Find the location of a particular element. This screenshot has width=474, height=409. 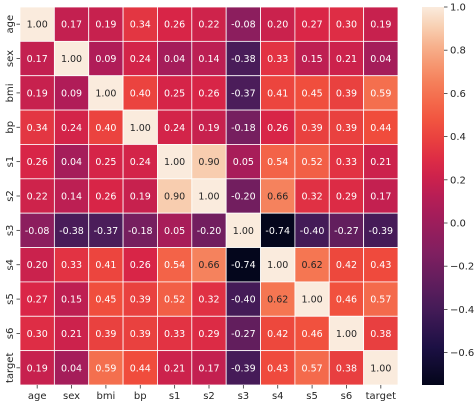

y-tick-label-s2: s2 is located at coordinates (10, 196).